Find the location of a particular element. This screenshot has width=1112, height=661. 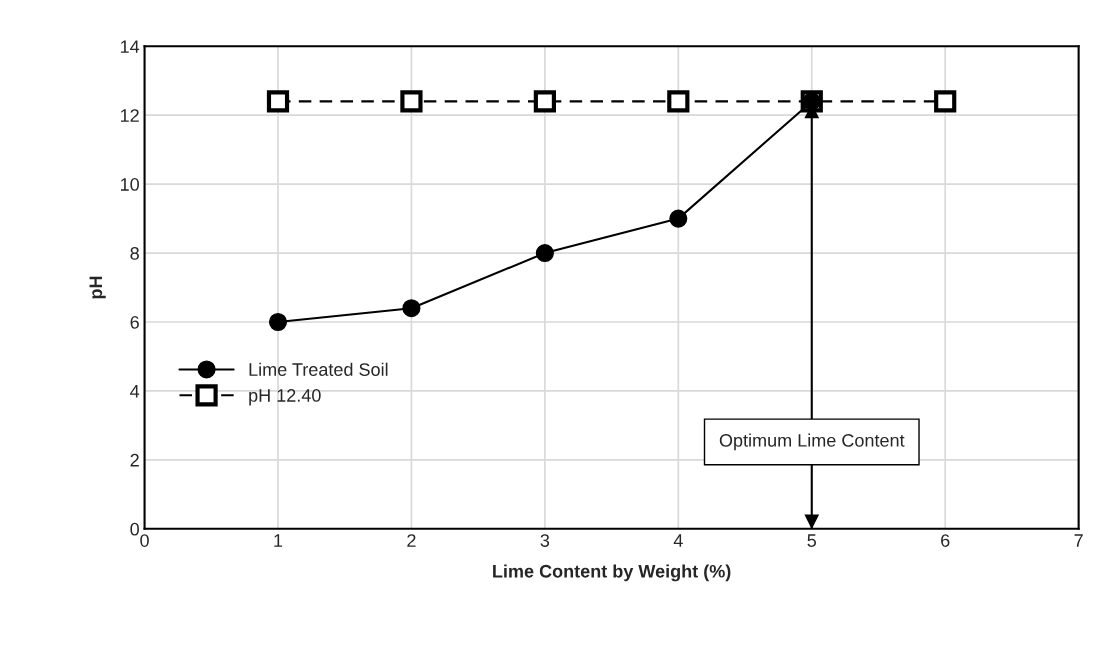

y-axis-title: pH is located at coordinates (97, 287).